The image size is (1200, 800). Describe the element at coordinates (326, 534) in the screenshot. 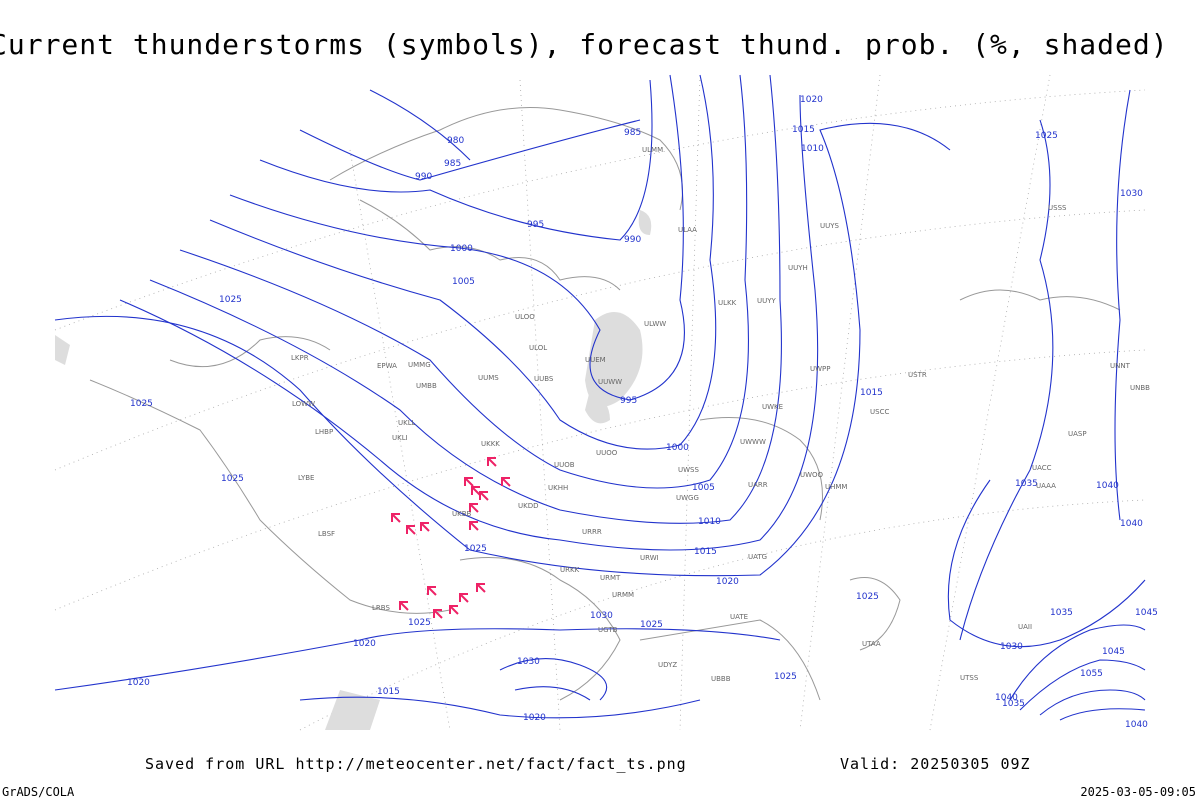

I see `station-label: LBSF` at that location.